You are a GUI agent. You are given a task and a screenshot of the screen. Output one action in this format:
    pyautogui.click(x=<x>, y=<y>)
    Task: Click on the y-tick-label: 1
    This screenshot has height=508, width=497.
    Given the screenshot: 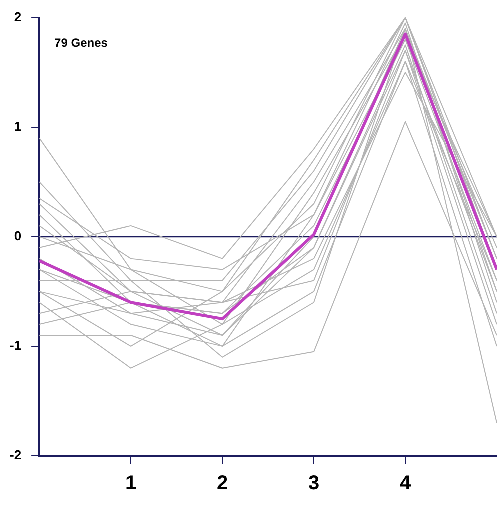 What is the action you would take?
    pyautogui.click(x=18, y=126)
    